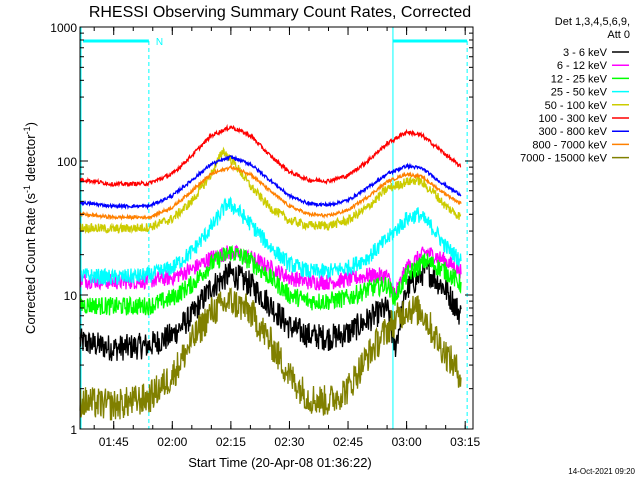 The image size is (640, 480). I want to click on x-tick-label: 02:00, so click(172, 442).